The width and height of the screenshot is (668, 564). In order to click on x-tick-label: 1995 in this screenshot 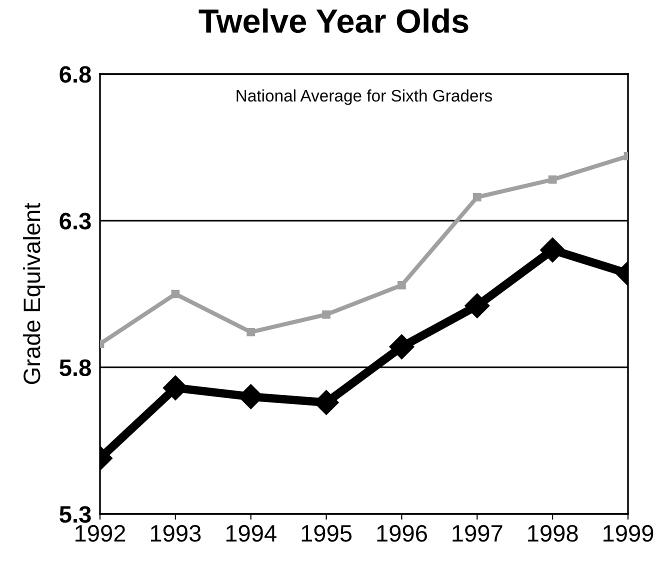, I will do `click(327, 533)`.